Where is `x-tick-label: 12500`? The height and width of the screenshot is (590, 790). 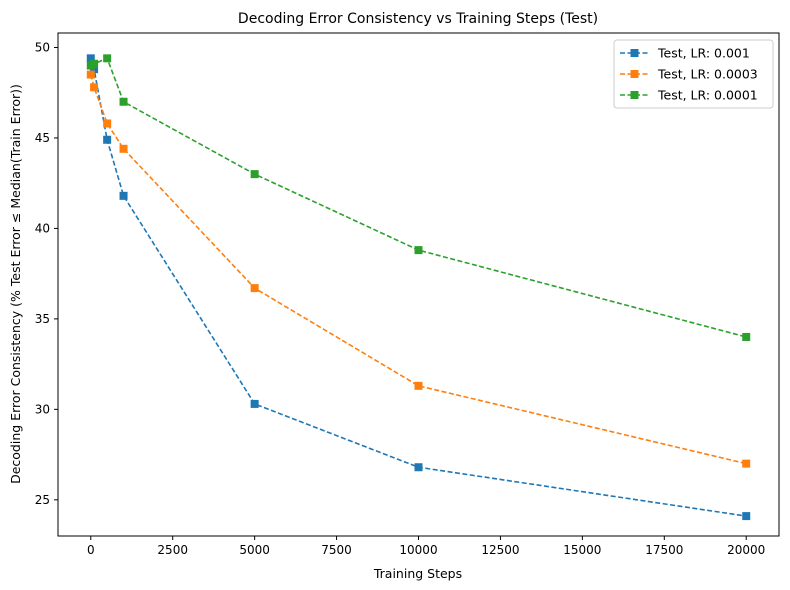
x-tick-label: 12500 is located at coordinates (500, 550).